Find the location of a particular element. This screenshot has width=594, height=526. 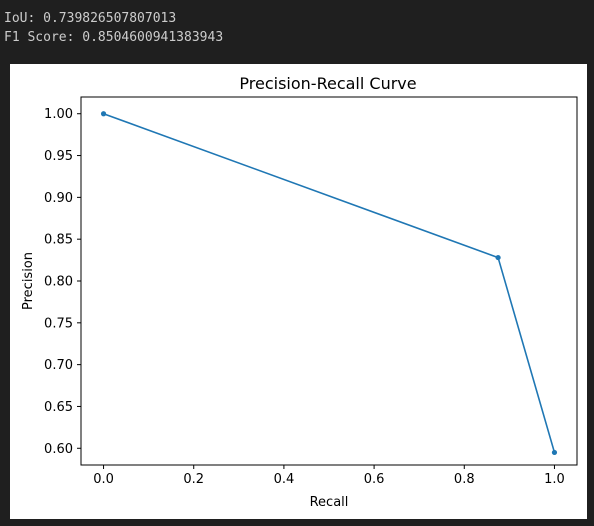

y-tick-label: 0.90 is located at coordinates (58, 198).